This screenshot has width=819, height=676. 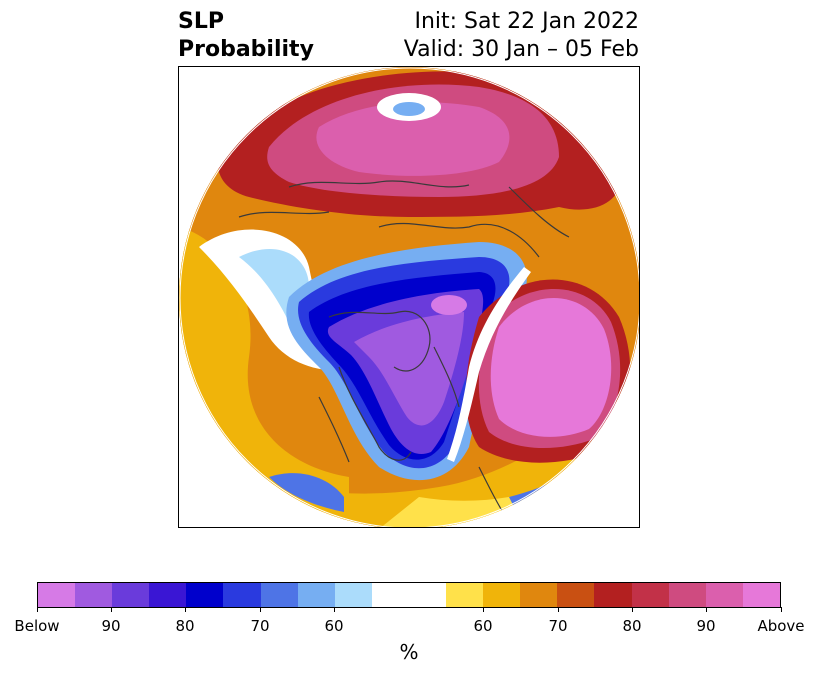 I want to click on white-channel-east, so click(x=489, y=364).